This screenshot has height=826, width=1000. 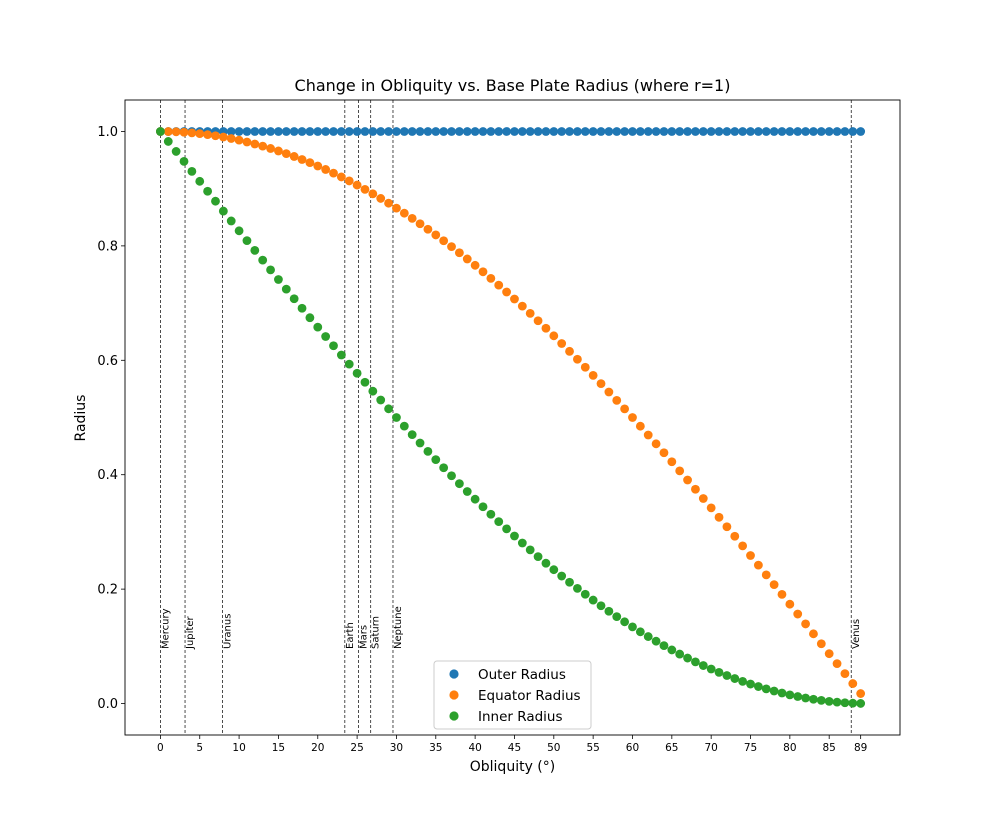 I want to click on x-tick-label: 55, so click(x=592, y=748).